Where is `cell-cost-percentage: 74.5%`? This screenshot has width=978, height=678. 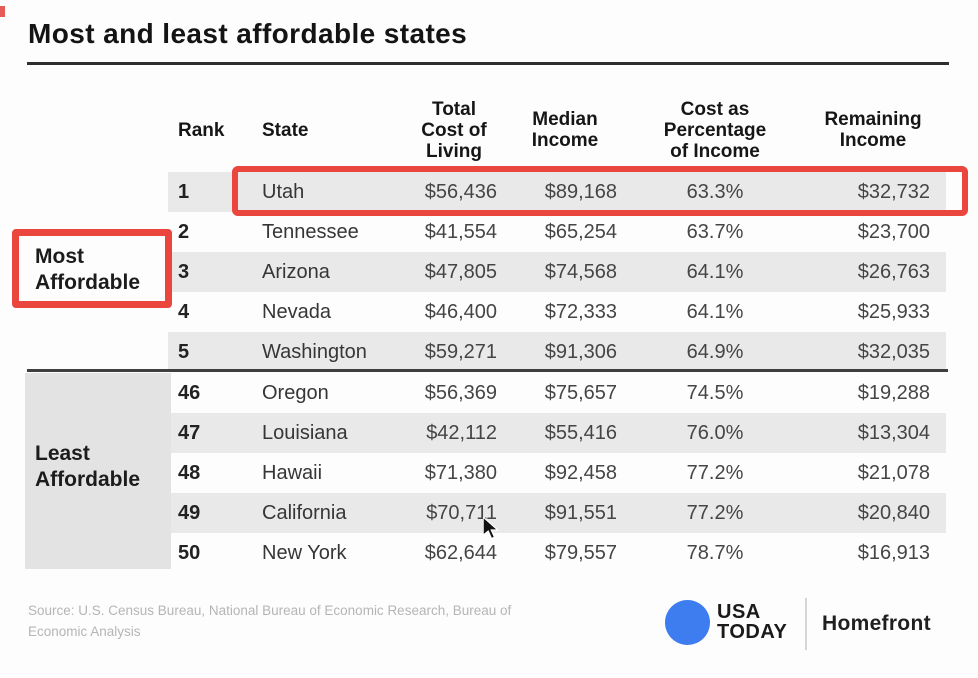
cell-cost-percentage: 74.5% is located at coordinates (715, 392).